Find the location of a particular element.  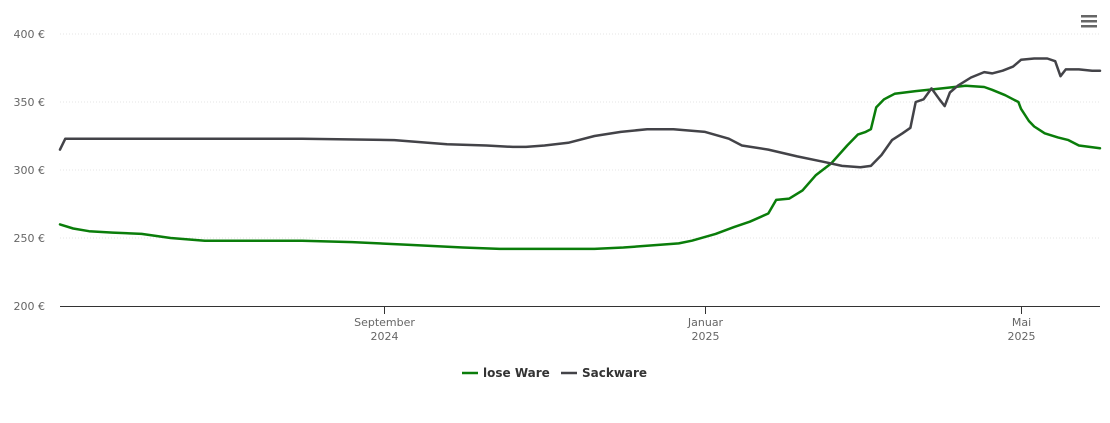

y-tick-label: 300 € is located at coordinates (30, 170).